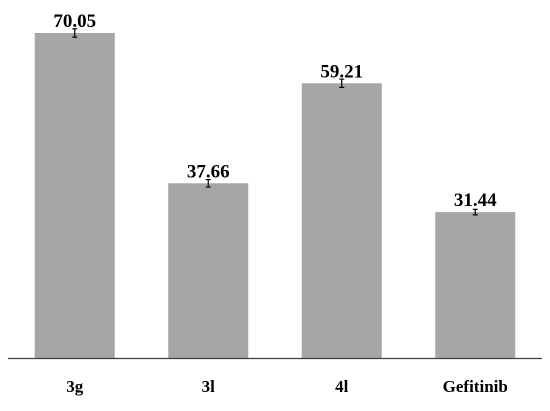 The height and width of the screenshot is (411, 550). What do you see at coordinates (341, 71) in the screenshot?
I see `data-label-4l: 59.21` at bounding box center [341, 71].